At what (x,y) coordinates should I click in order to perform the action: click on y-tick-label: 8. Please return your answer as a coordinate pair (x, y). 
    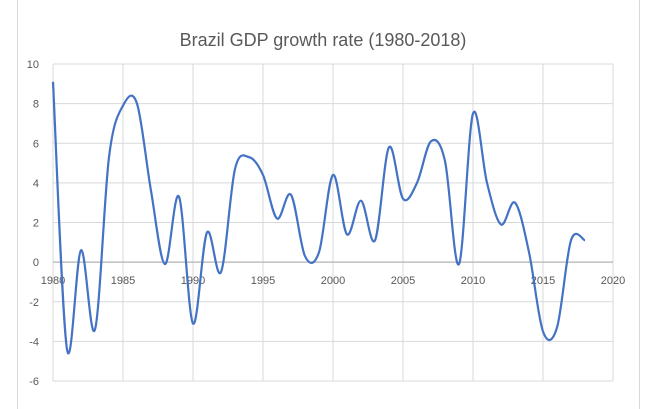
    Looking at the image, I should click on (36, 105).